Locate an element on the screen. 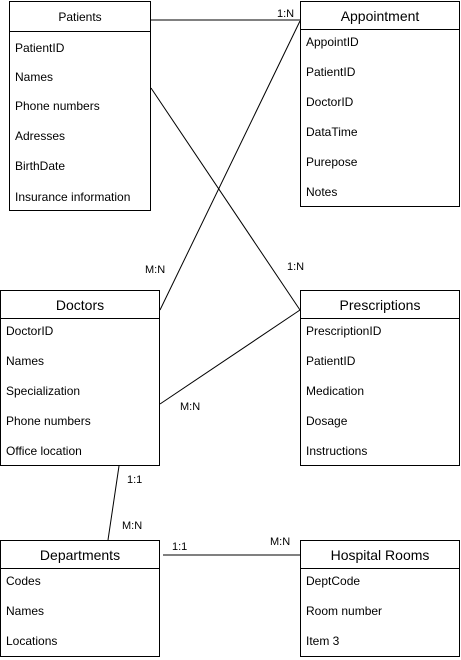 This screenshot has width=461, height=660. field-doctors-specialization: Specialization is located at coordinates (43, 391).